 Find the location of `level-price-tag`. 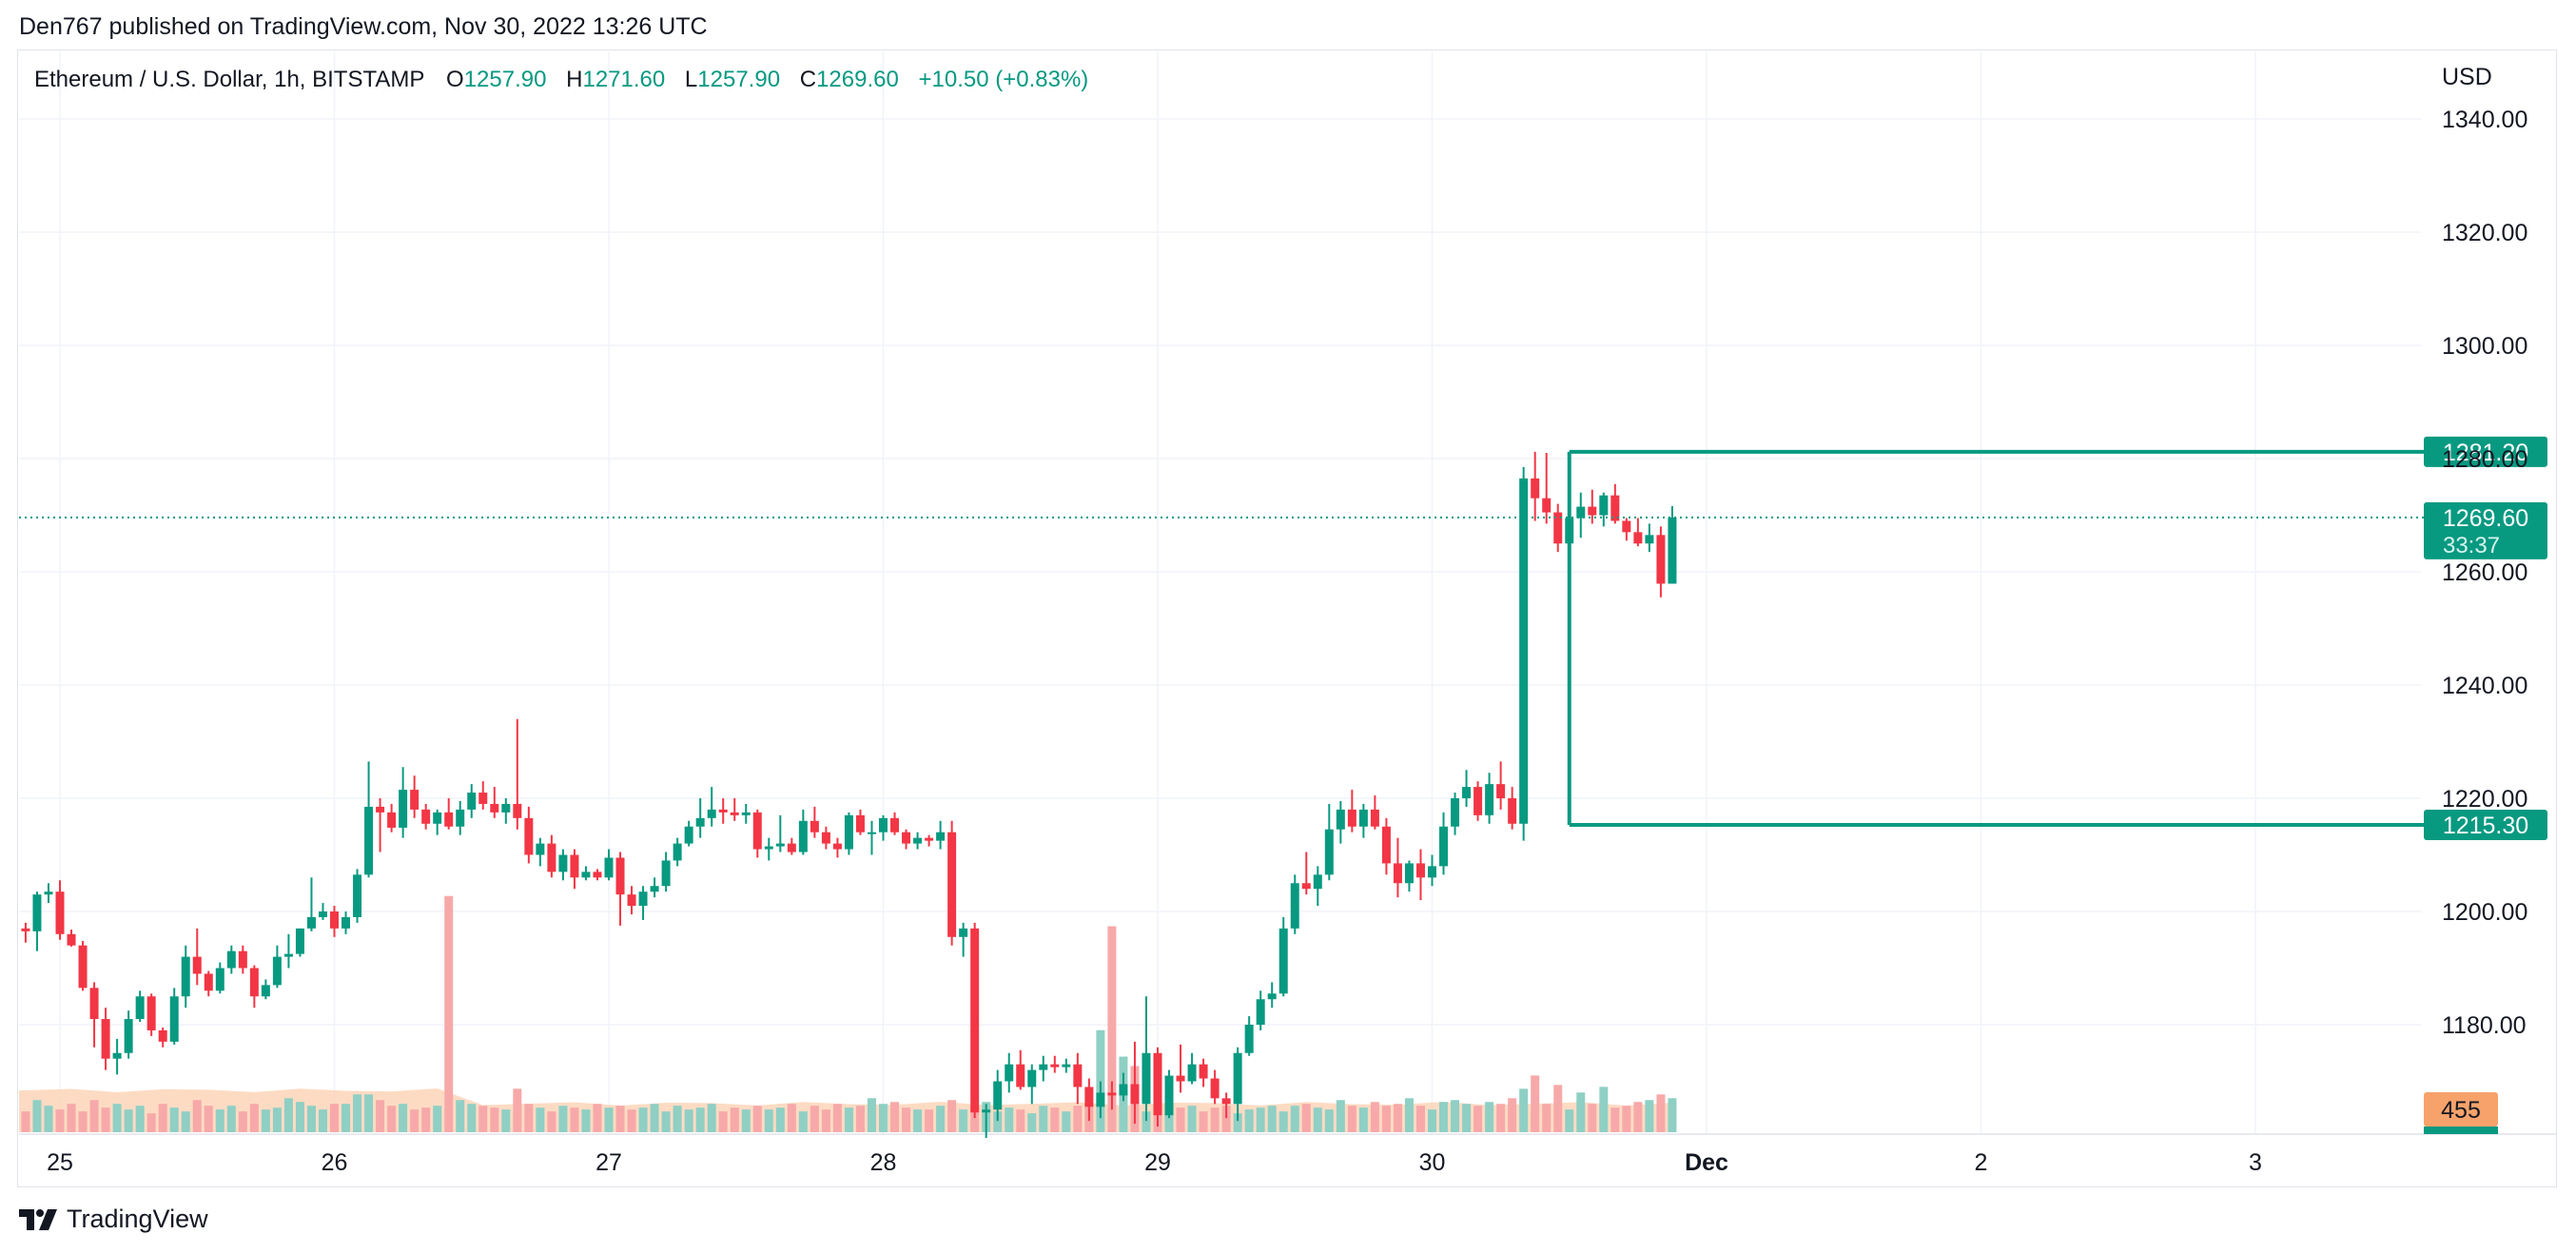

level-price-tag is located at coordinates (2485, 451).